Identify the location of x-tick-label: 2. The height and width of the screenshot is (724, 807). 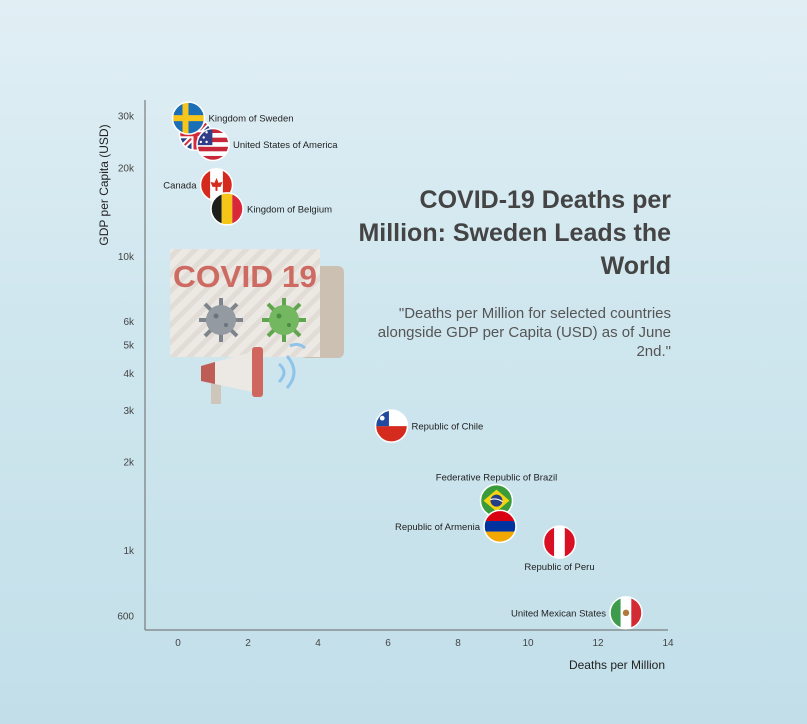
(248, 643).